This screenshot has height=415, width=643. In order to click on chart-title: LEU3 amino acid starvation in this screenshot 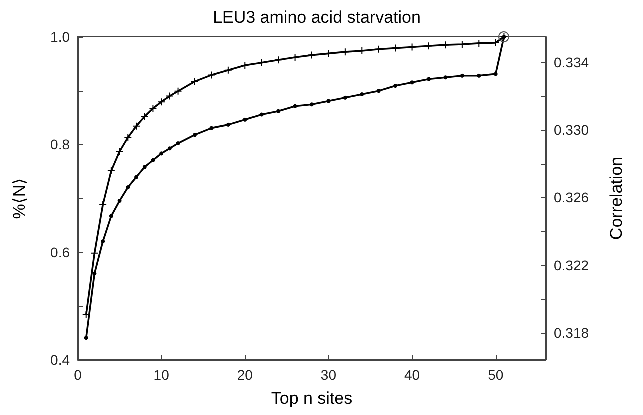, I will do `click(317, 17)`.